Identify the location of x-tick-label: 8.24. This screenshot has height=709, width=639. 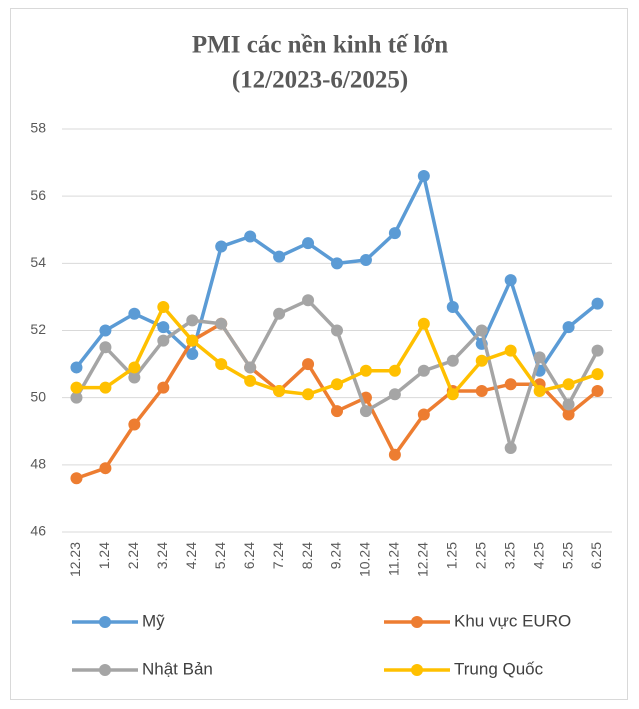
(307, 555).